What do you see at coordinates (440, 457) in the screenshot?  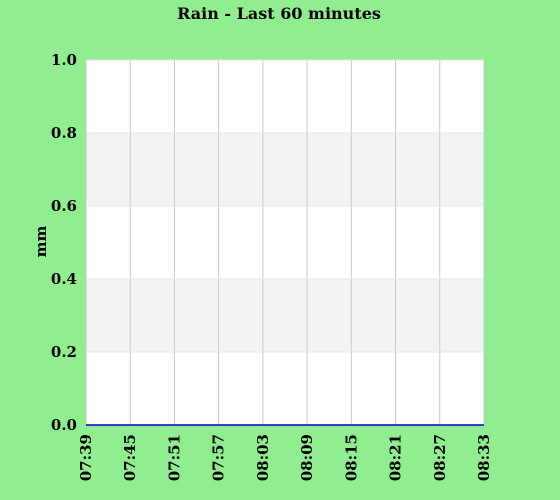 I see `x-tick-label: 08:27` at bounding box center [440, 457].